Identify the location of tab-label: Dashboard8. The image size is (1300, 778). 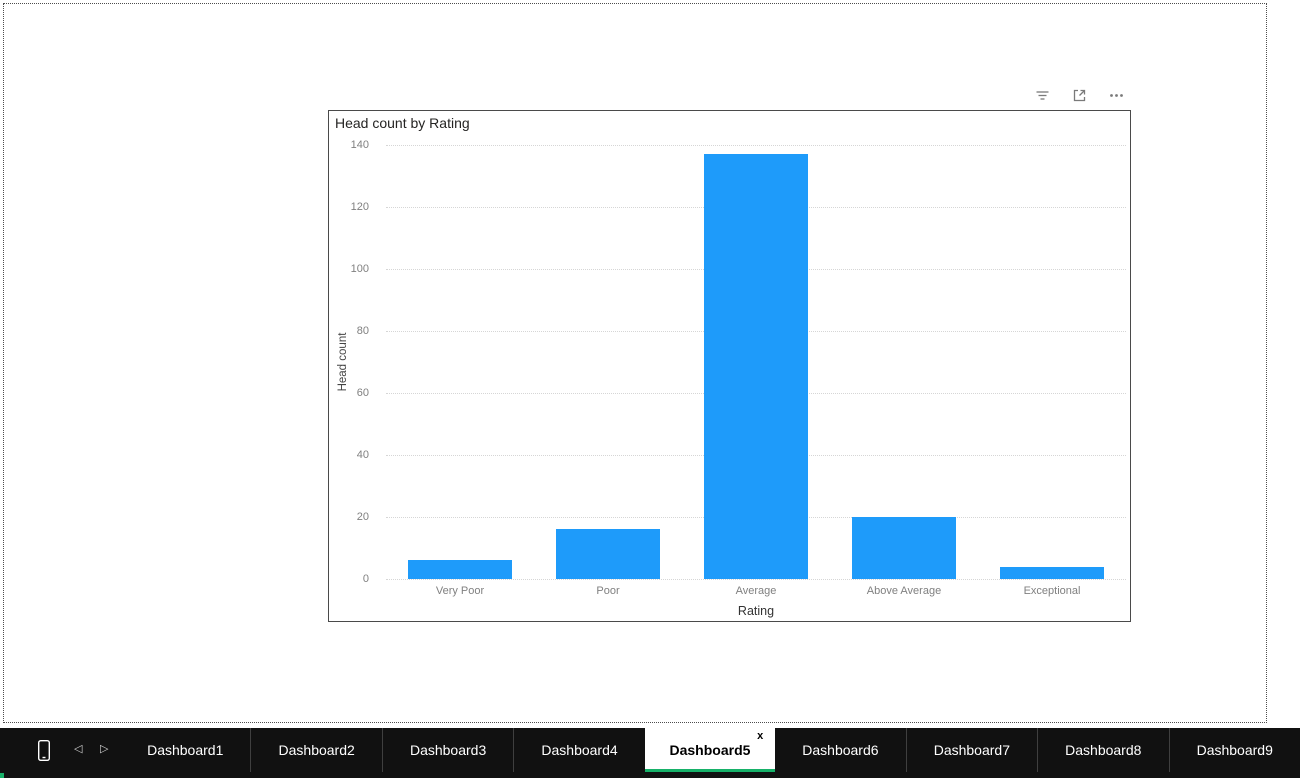
(1103, 750).